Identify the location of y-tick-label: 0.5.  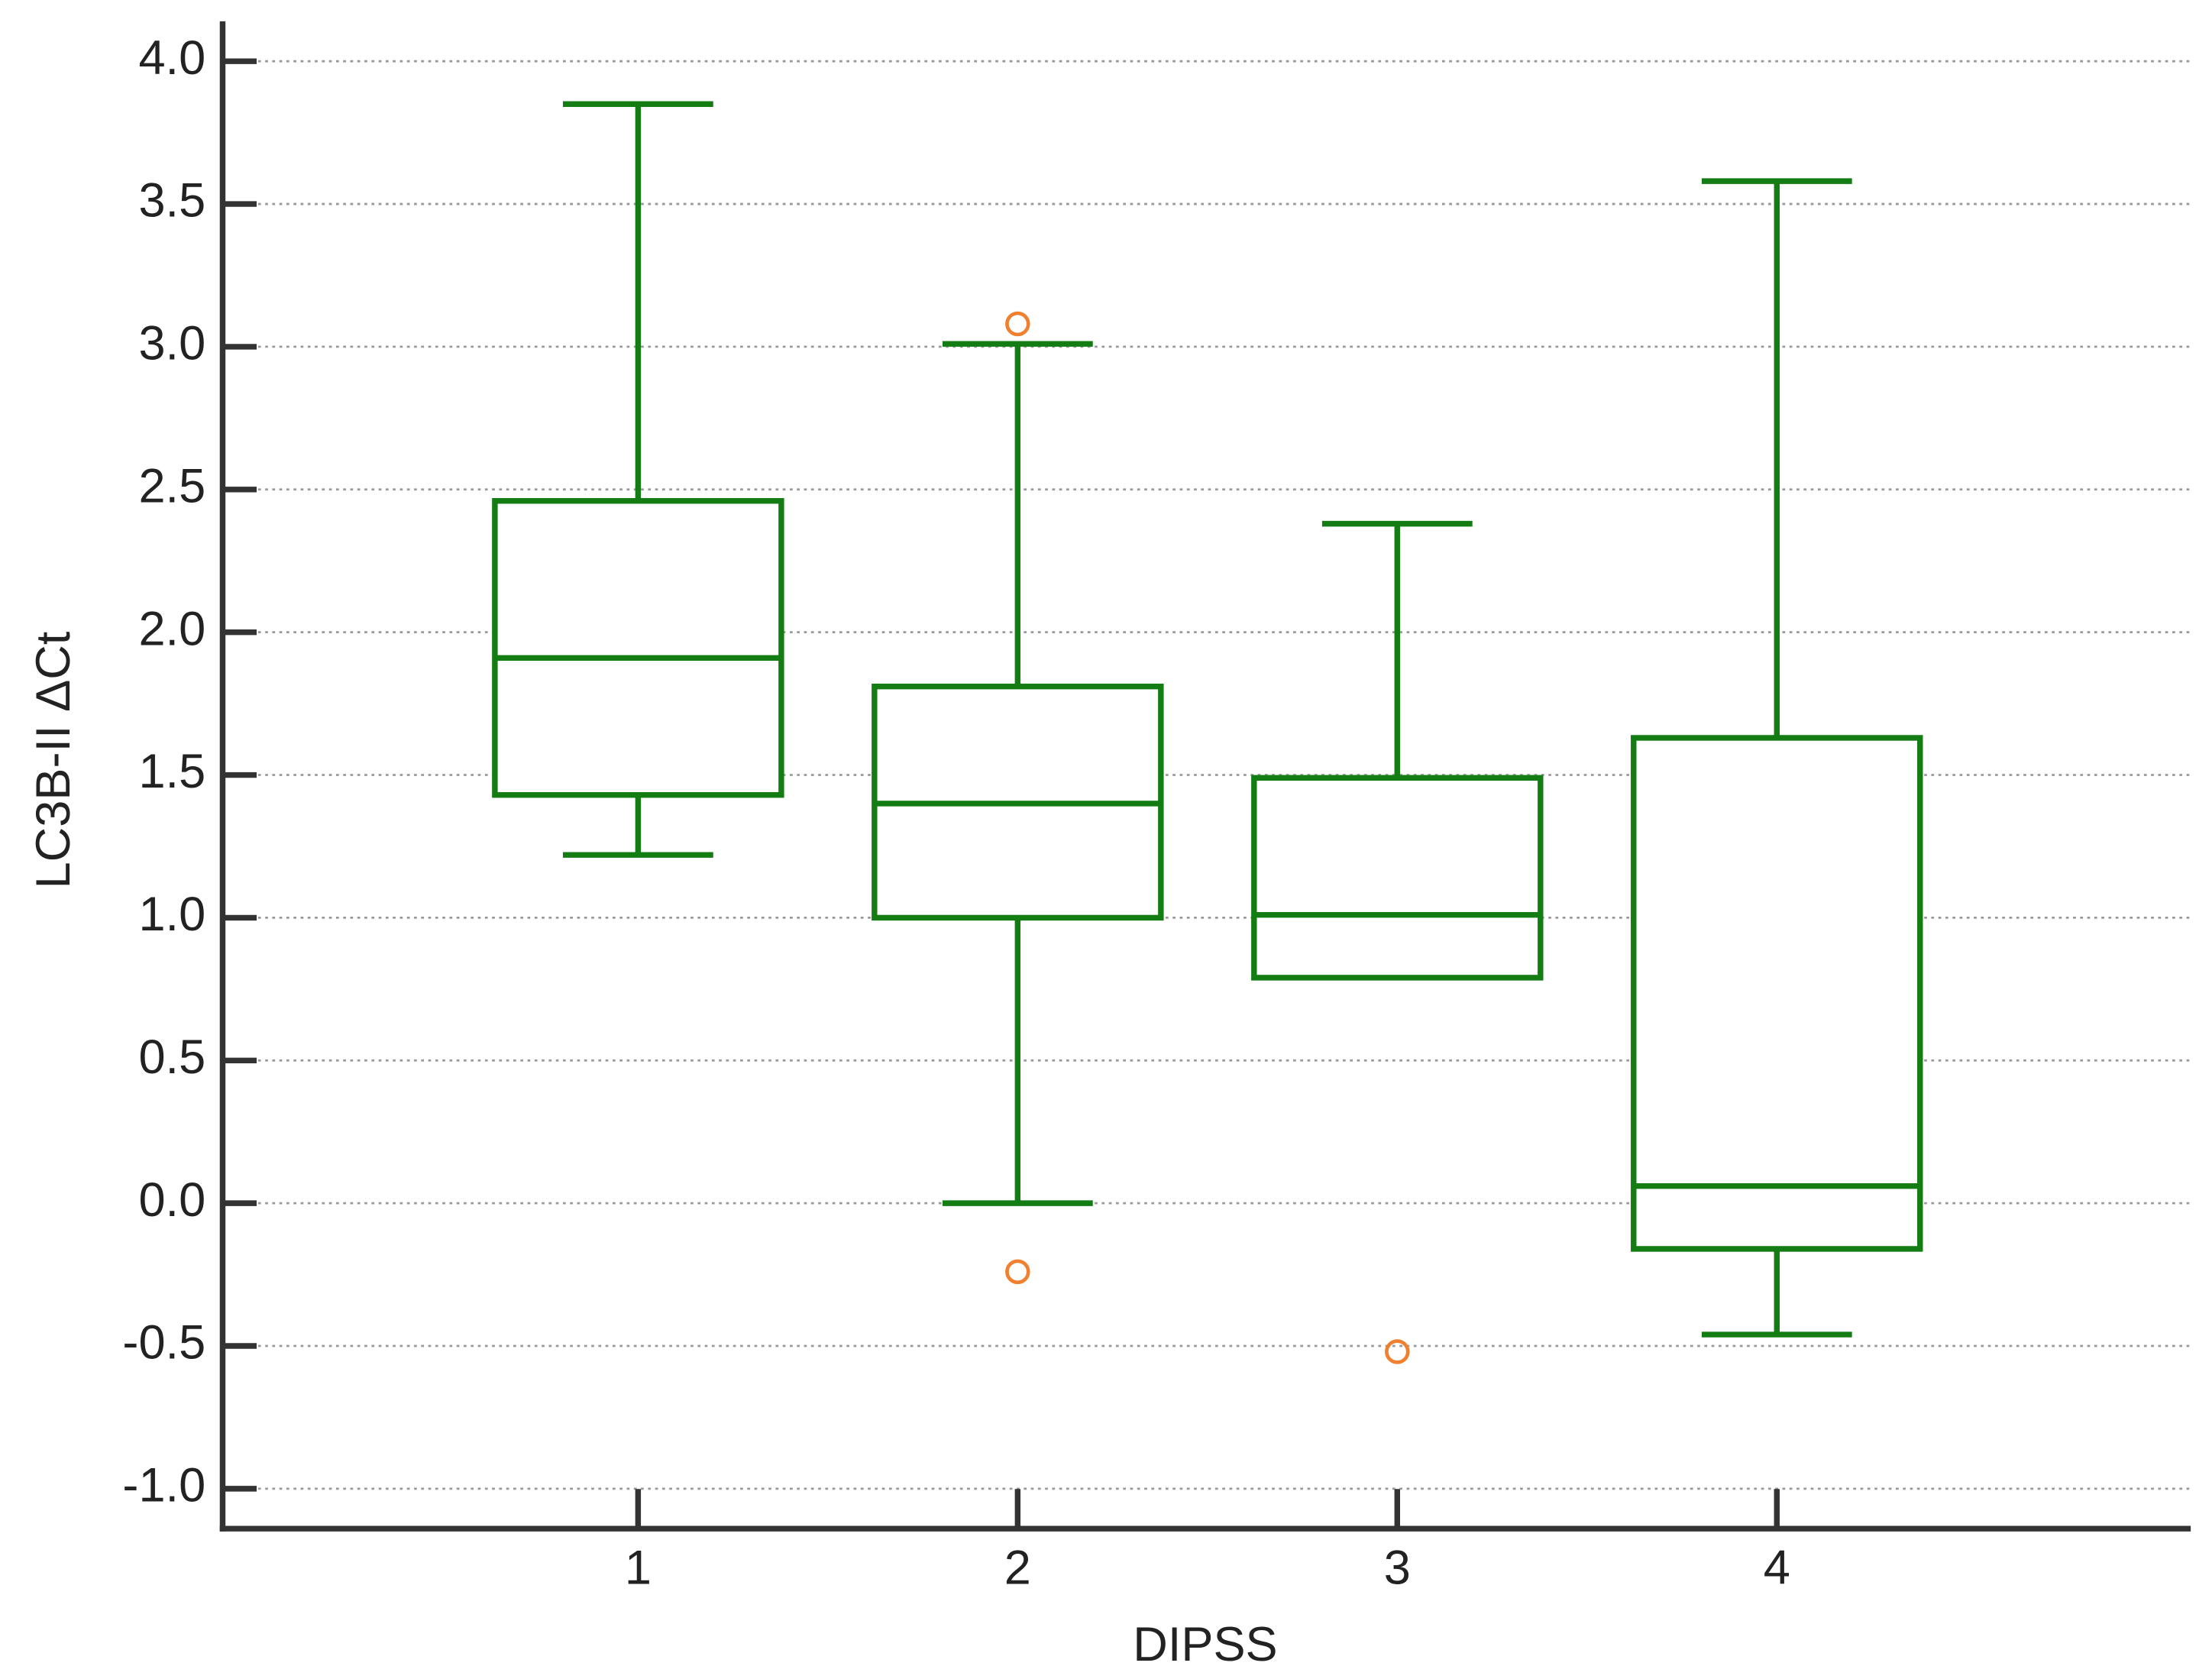
(171, 1057).